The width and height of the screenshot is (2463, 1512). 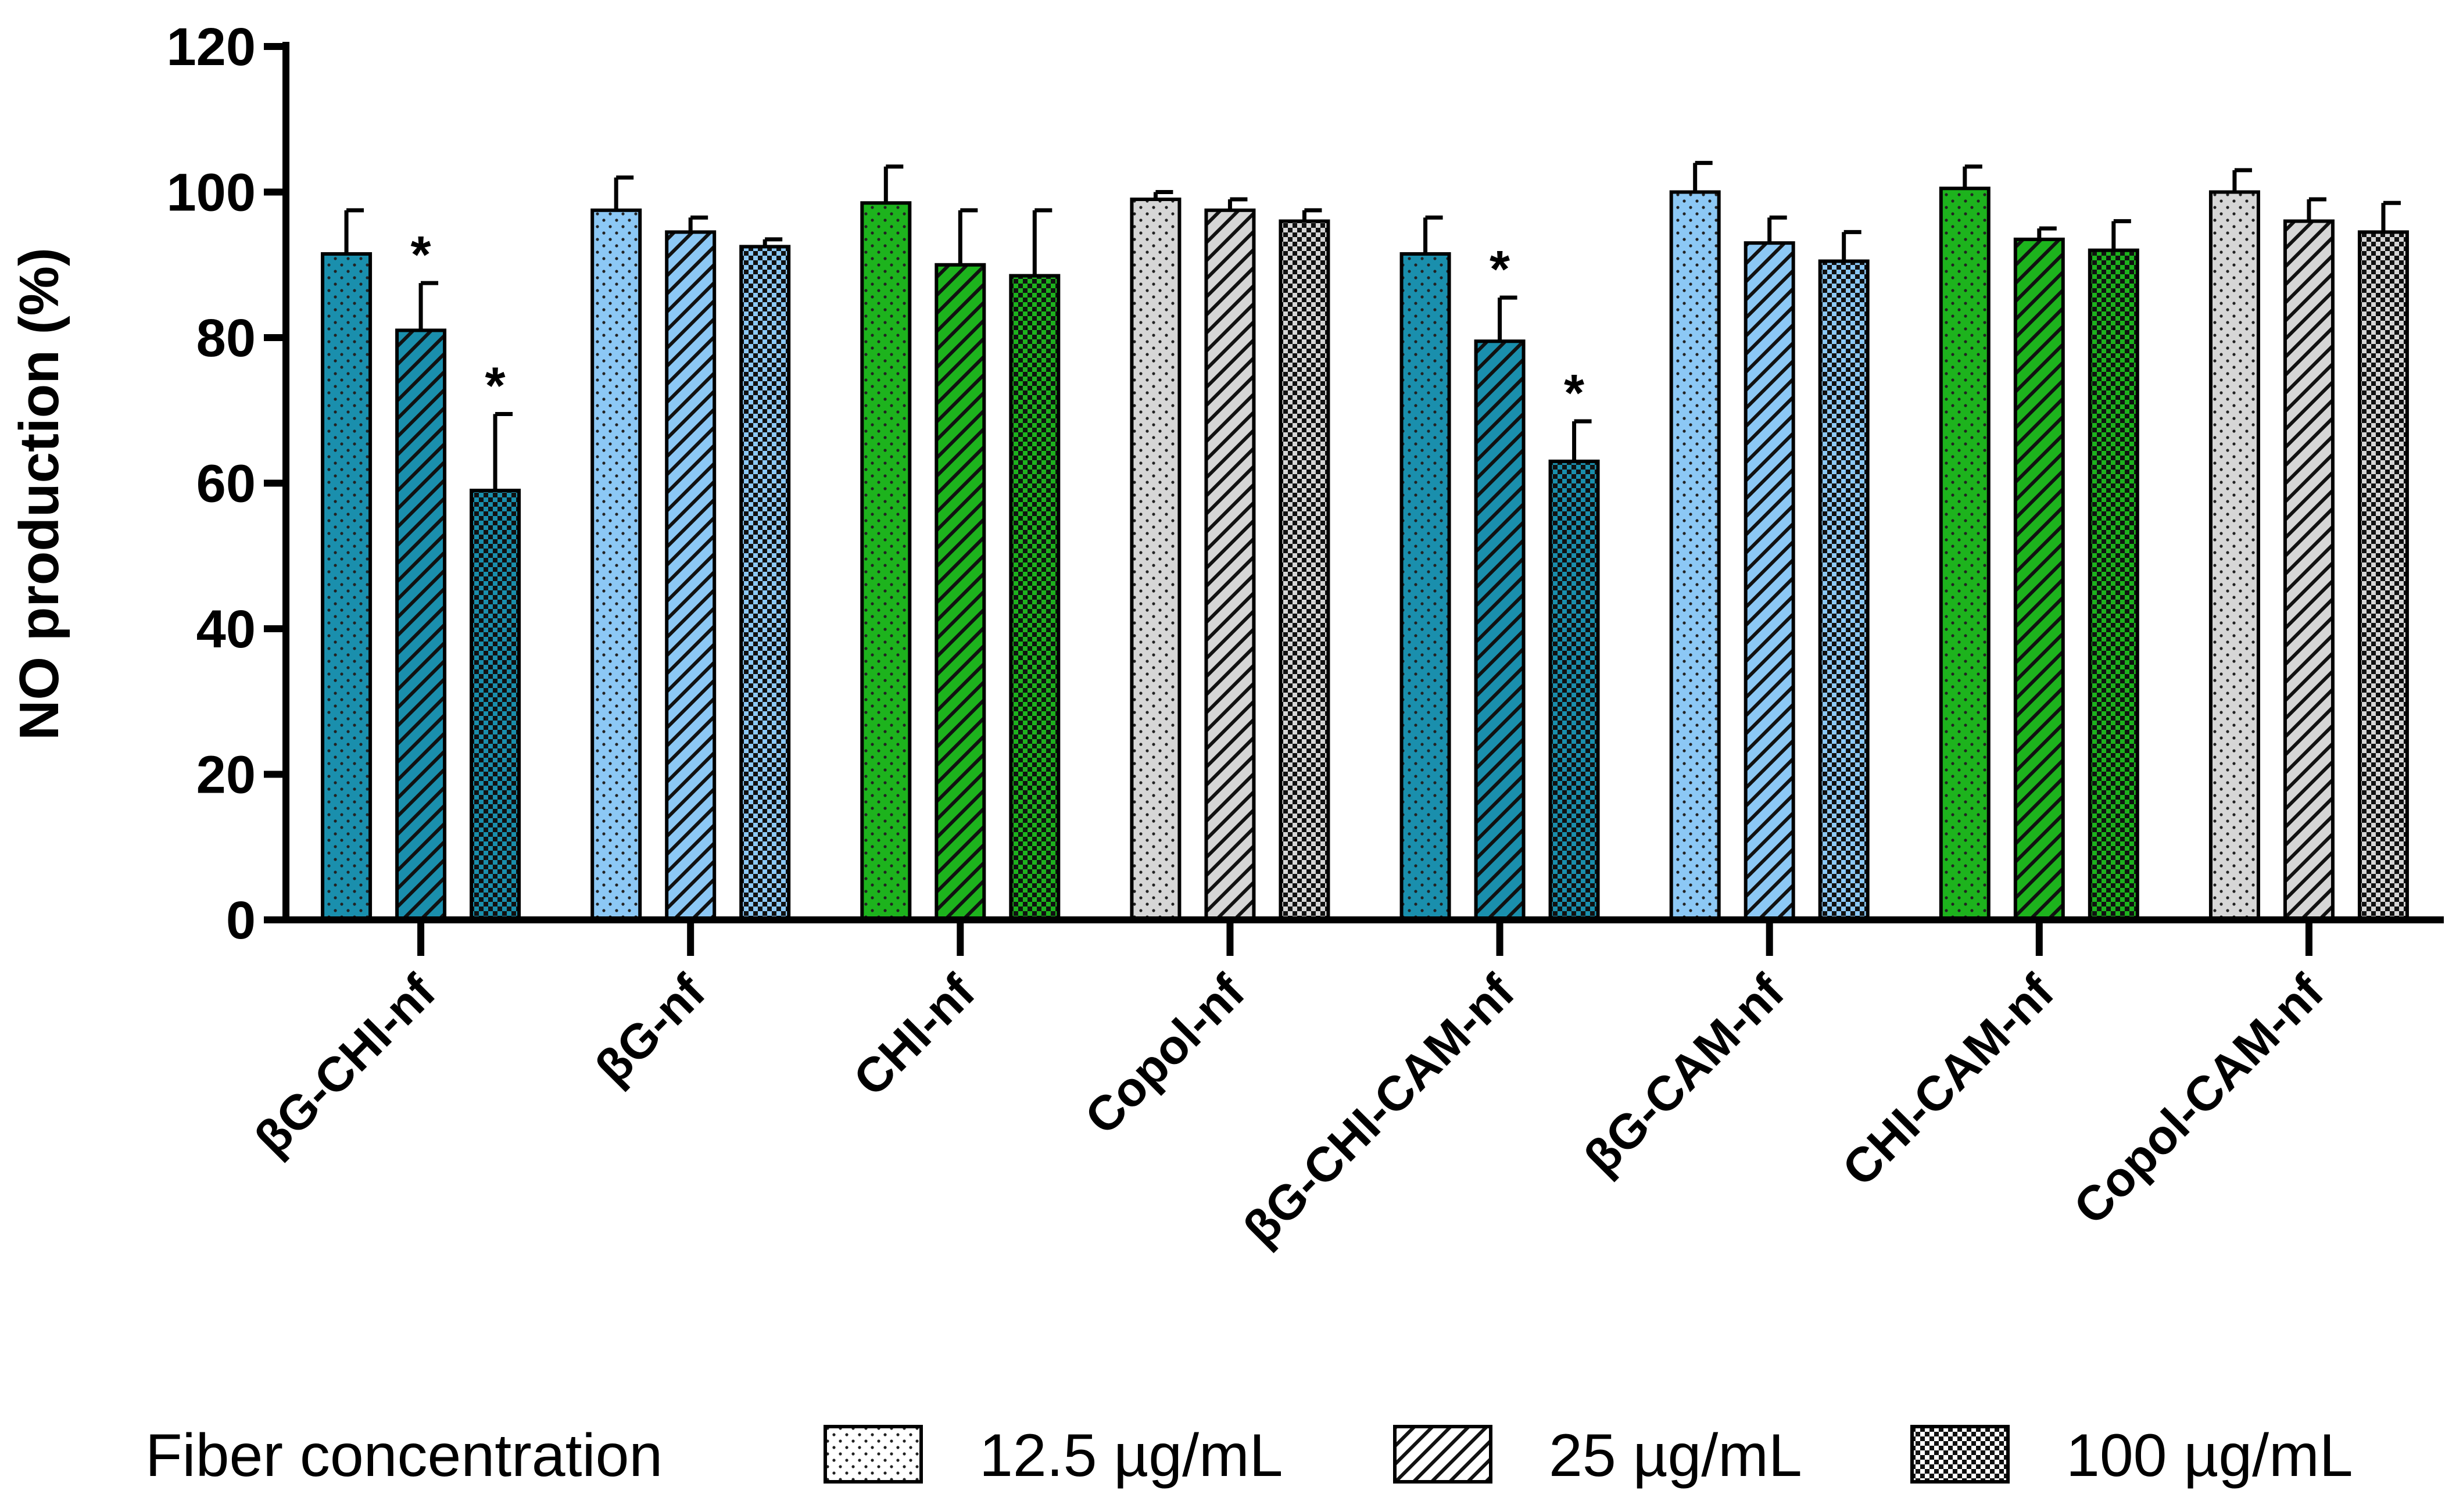 I want to click on legend-label: 12.5 µg/mL, so click(x=1131, y=1455).